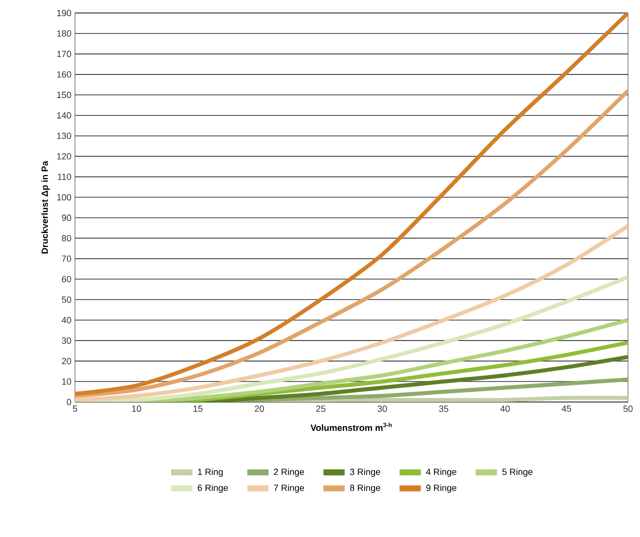 The width and height of the screenshot is (640, 537). I want to click on y-tick-label: 80, so click(67, 238).